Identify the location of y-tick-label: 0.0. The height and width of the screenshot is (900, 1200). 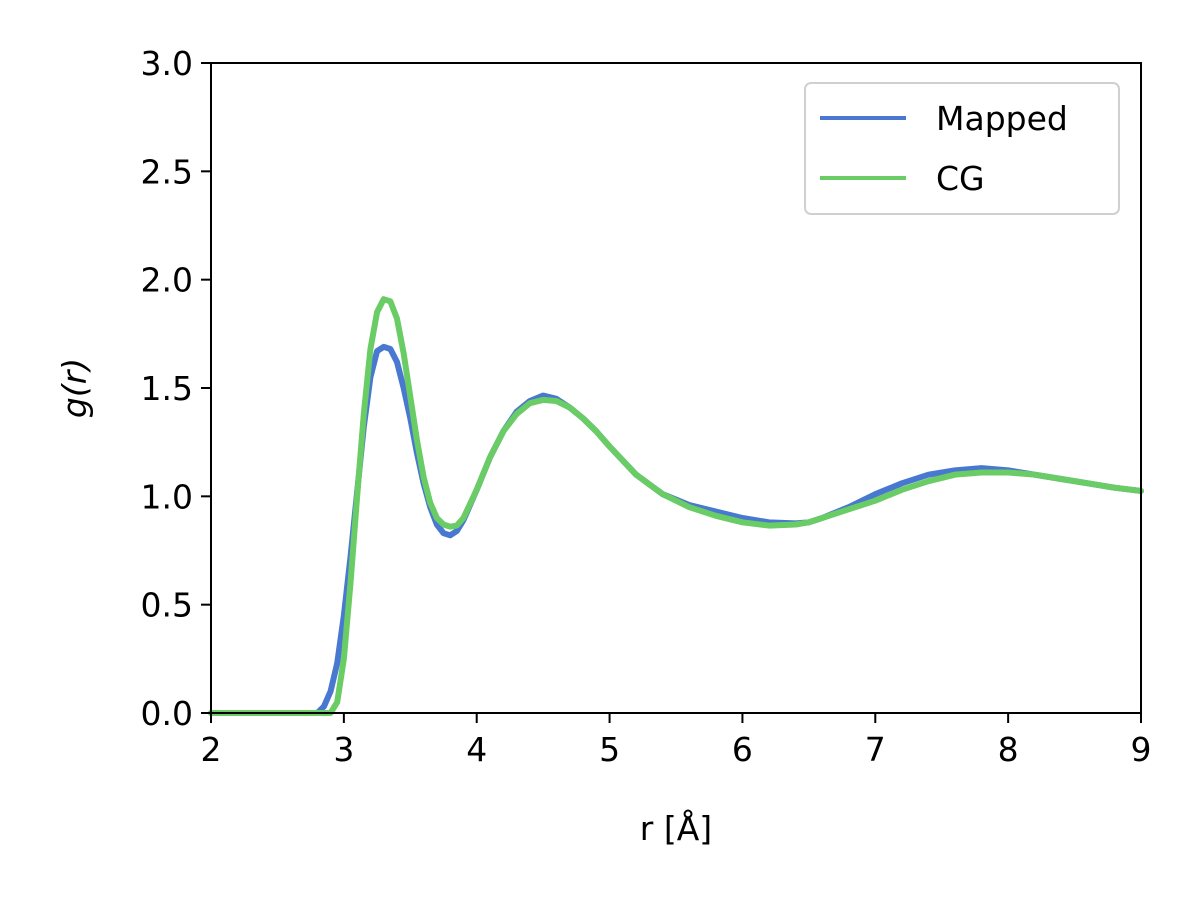
(167, 713).